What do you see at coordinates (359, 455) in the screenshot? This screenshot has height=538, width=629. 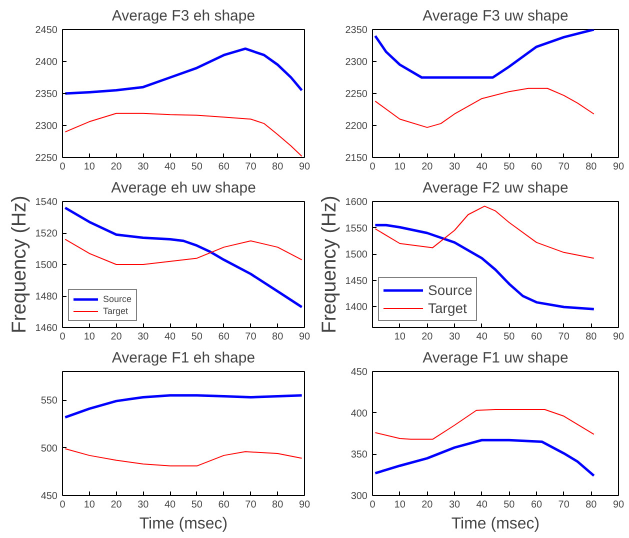 I see `y-tick-label: 350` at bounding box center [359, 455].